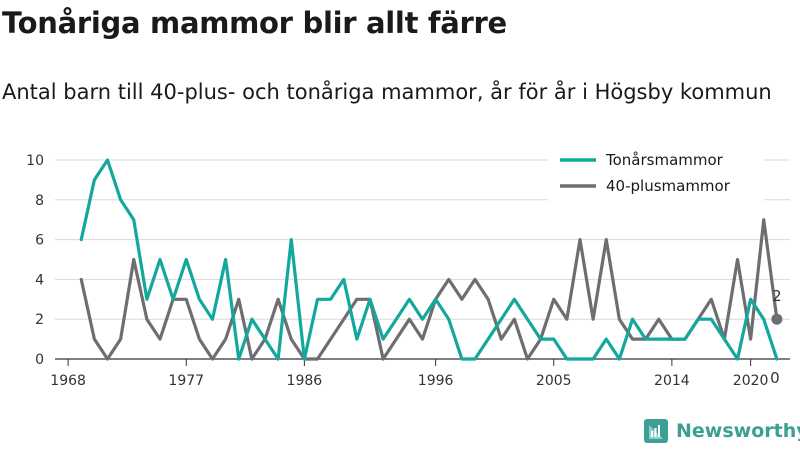 This screenshot has height=450, width=800. I want to click on y-tick-label: 8, so click(39, 201).